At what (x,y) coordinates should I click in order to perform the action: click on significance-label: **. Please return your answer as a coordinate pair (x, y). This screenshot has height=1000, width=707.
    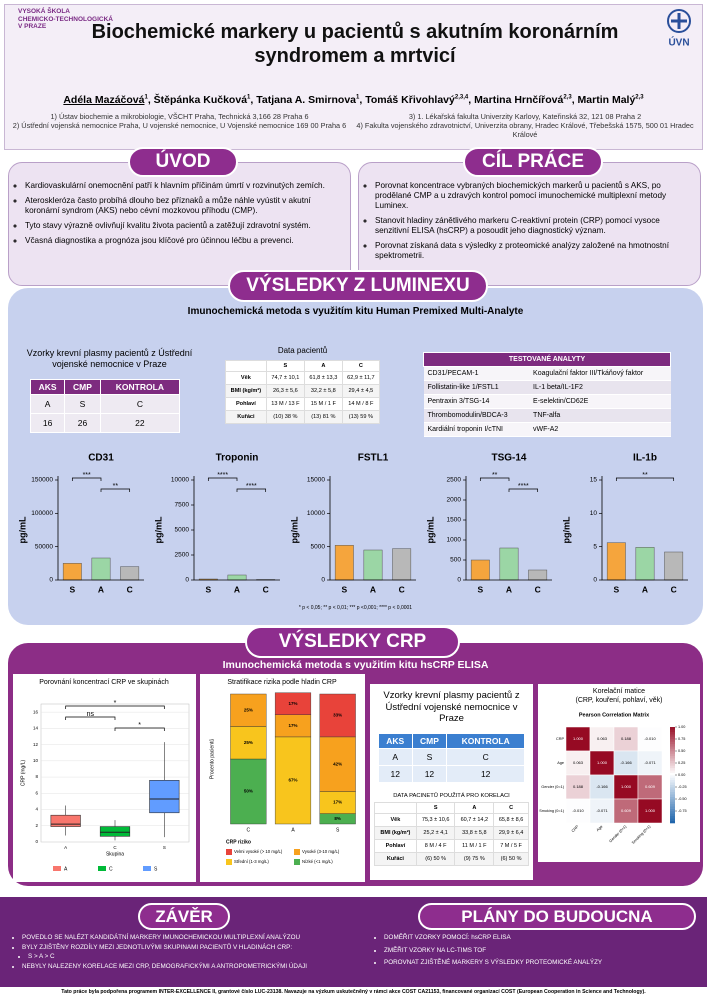
    Looking at the image, I should click on (645, 475).